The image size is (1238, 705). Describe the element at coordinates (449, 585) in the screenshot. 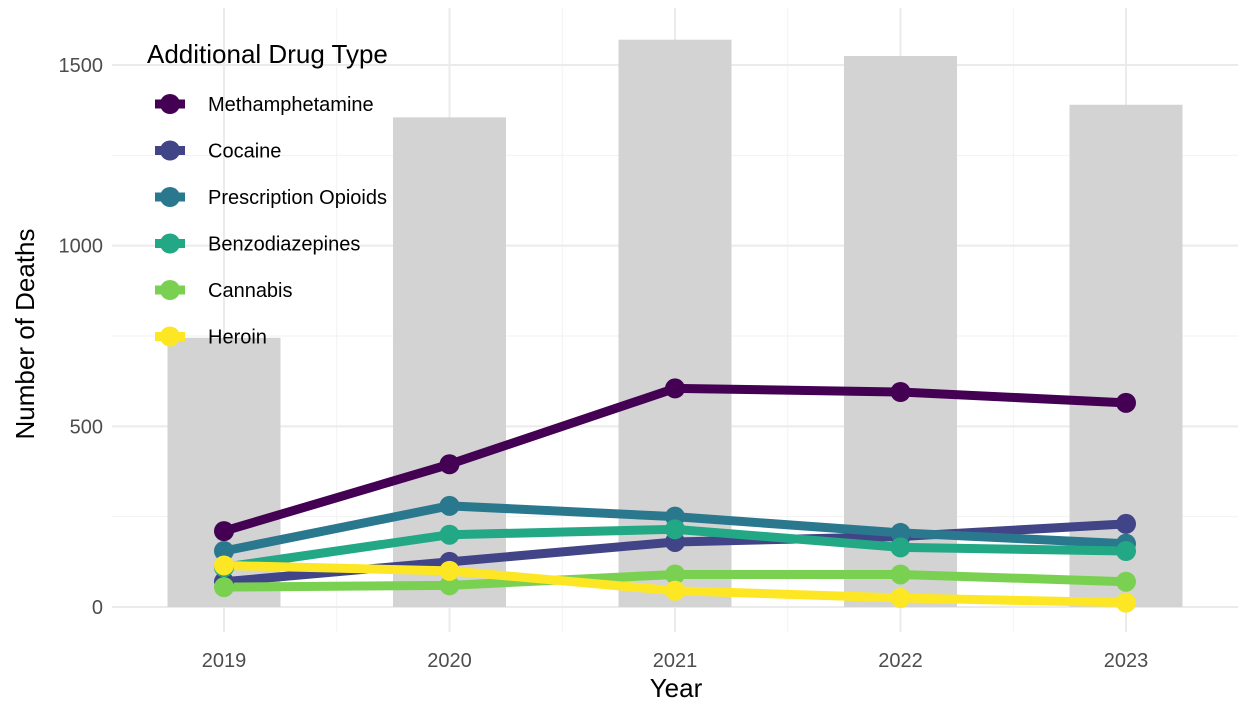

I see `series-point-cannabis-2020` at that location.